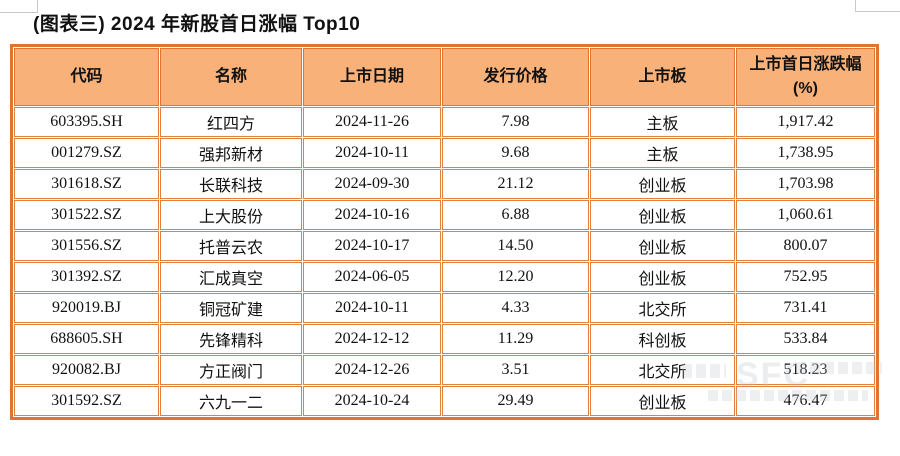  What do you see at coordinates (515, 215) in the screenshot?
I see `table-cell: 6.88` at bounding box center [515, 215].